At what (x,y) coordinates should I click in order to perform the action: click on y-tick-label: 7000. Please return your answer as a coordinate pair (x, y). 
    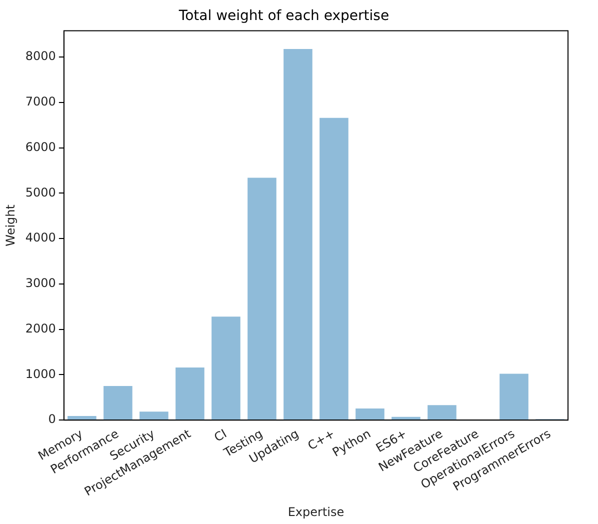
    Looking at the image, I should click on (40, 101).